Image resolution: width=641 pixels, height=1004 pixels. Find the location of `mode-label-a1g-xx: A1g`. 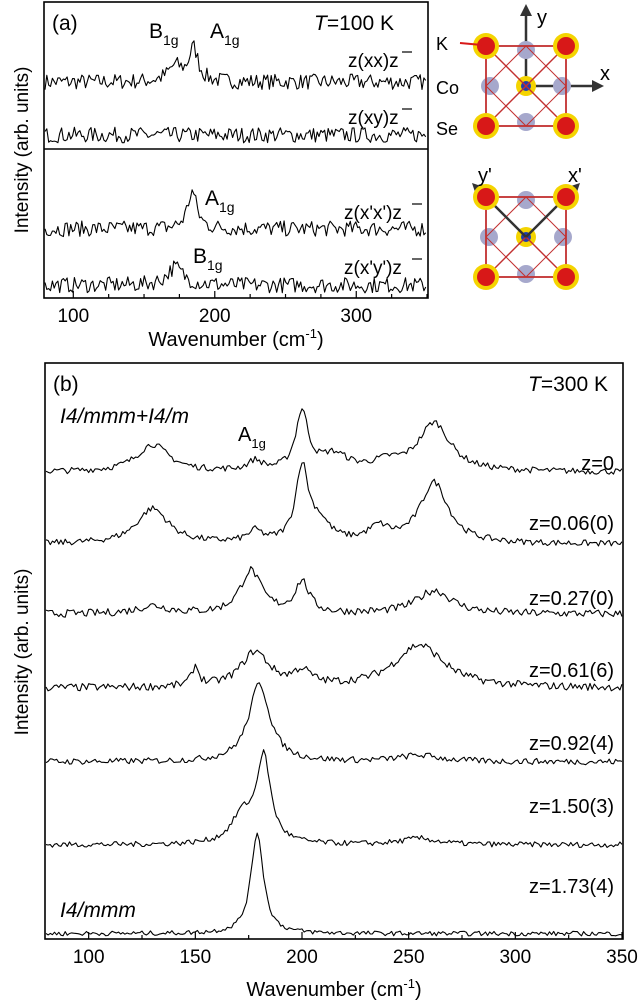

mode-label-a1g-xx: A1g is located at coordinates (225, 34).